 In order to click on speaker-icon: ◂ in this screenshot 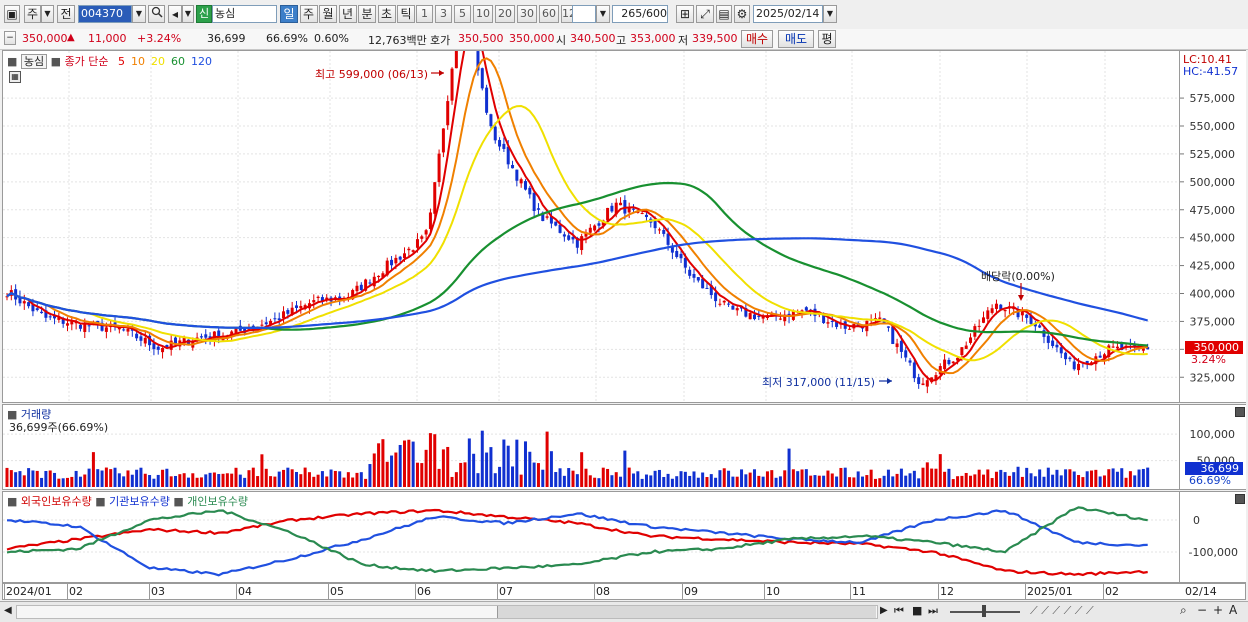, I will do `click(175, 14)`.